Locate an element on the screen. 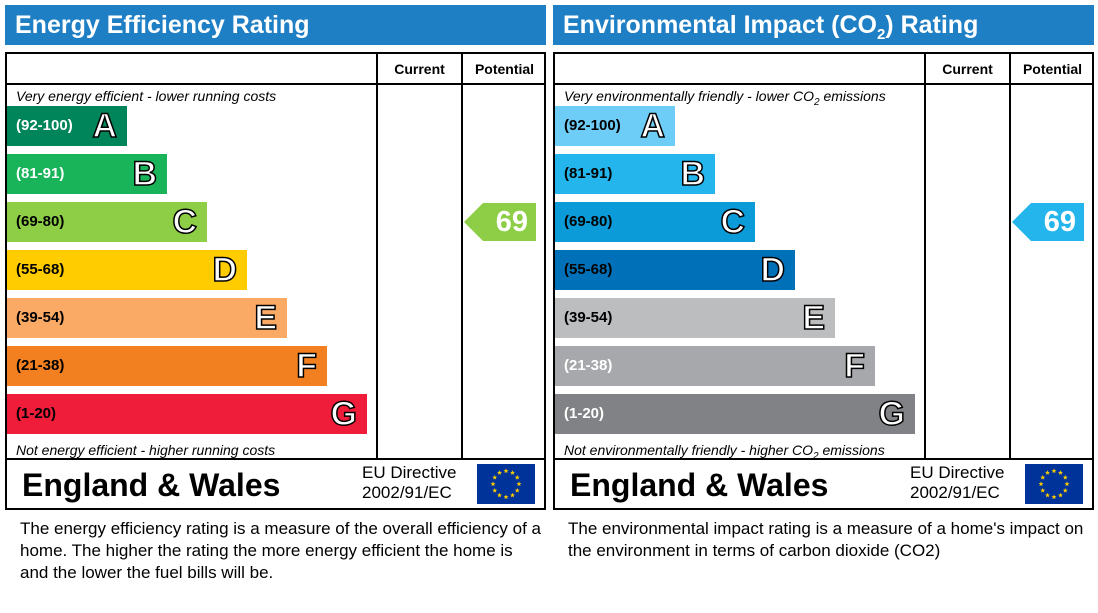  band-range-label: (55-68) is located at coordinates (40, 269).